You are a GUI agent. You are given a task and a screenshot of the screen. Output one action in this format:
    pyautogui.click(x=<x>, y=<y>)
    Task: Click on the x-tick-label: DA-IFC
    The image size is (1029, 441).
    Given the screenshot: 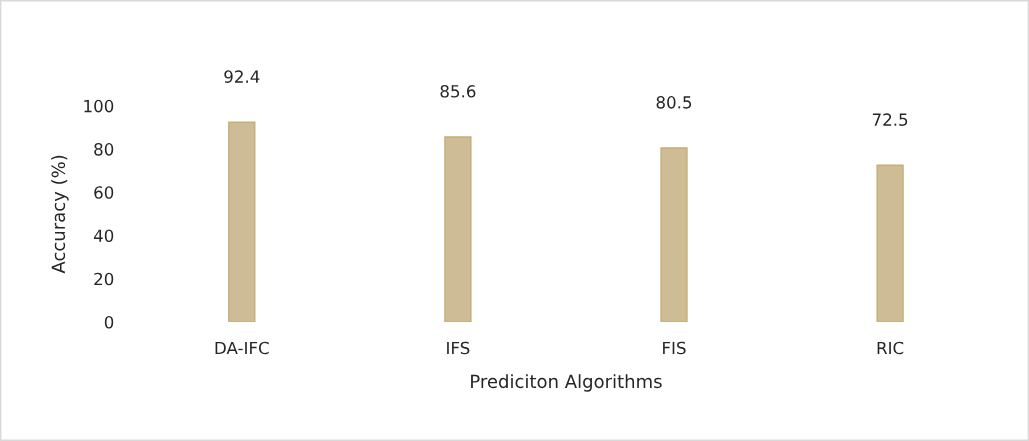 What is the action you would take?
    pyautogui.click(x=242, y=348)
    